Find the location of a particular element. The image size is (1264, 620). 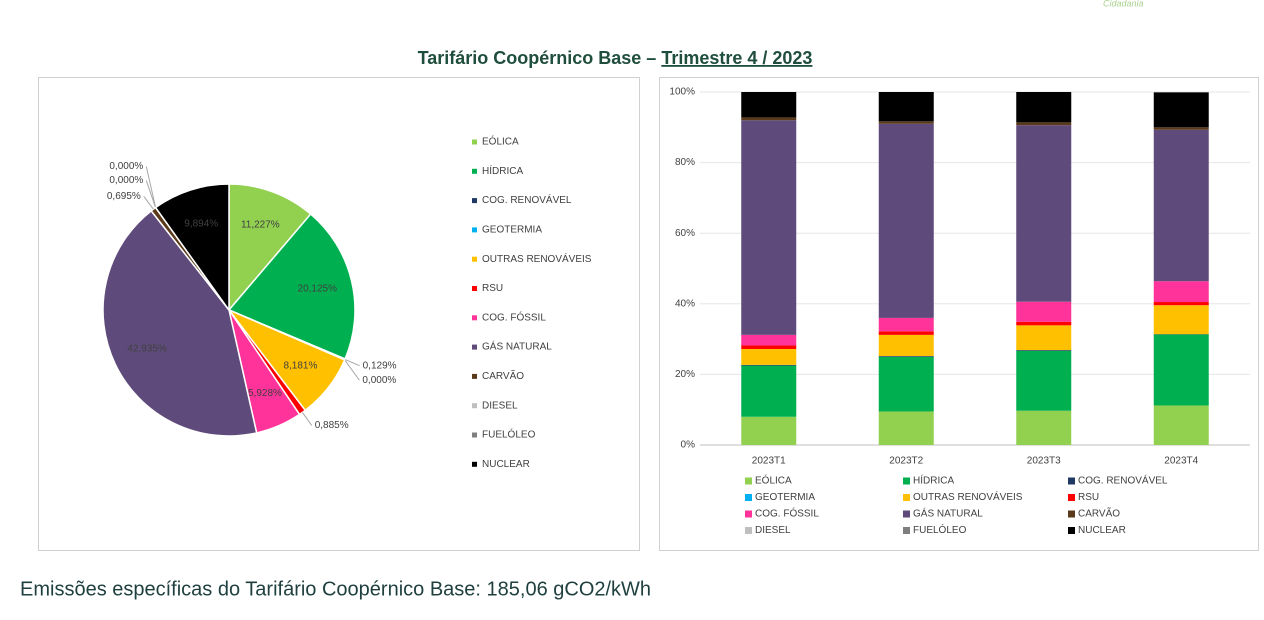

y-tick-label: 80% is located at coordinates (685, 162).